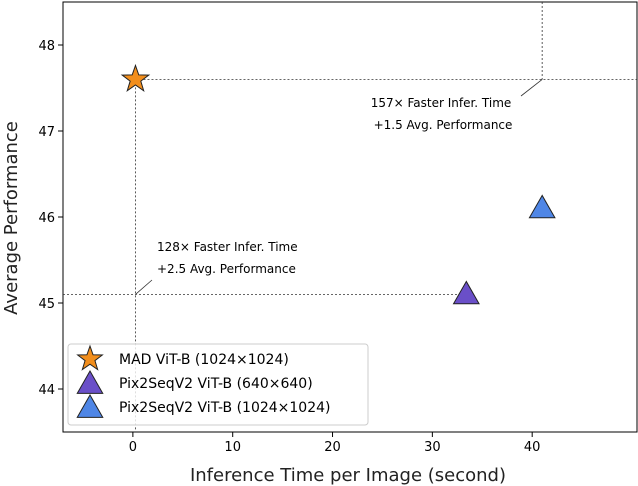 The image size is (638, 486). I want to click on annotation-157x-line2: +1.5 Avg. Performance, so click(443, 125).